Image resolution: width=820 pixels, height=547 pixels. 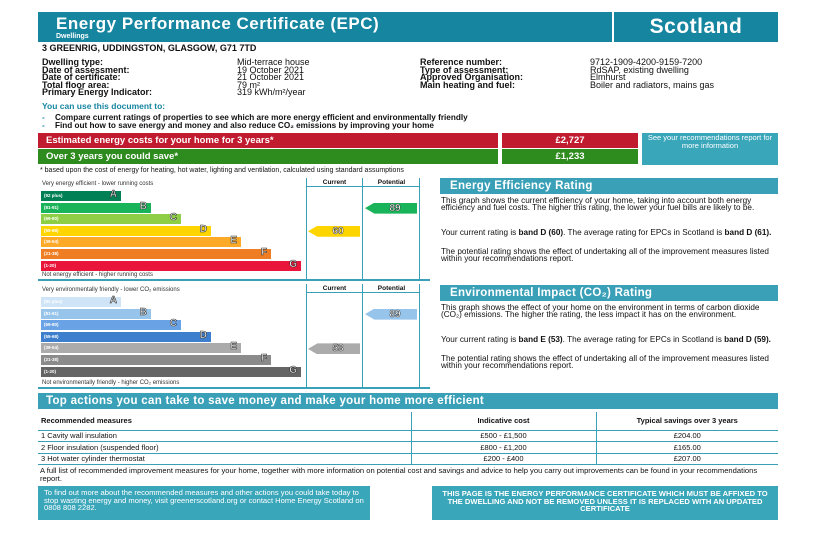 What do you see at coordinates (224, 447) in the screenshot?
I see `table-cell: 2 Floor insulation (suspended floor)` at bounding box center [224, 447].